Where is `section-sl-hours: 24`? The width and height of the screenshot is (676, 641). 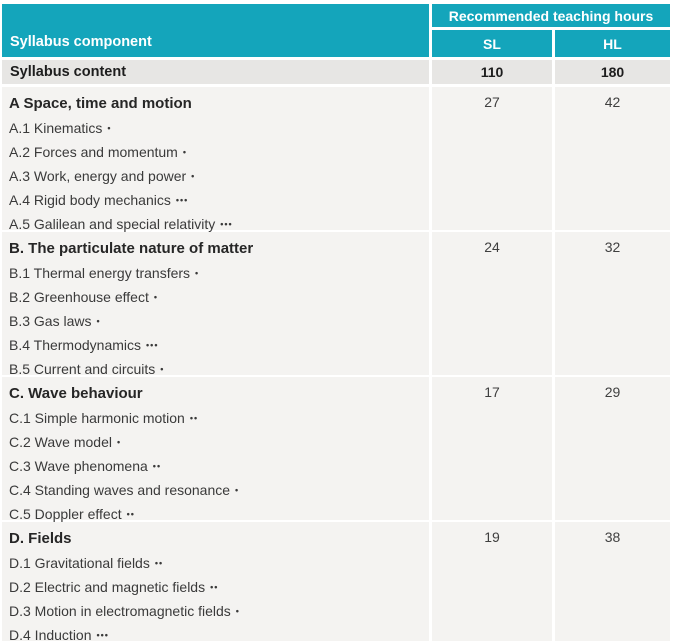
section-sl-hours: 24 is located at coordinates (492, 303).